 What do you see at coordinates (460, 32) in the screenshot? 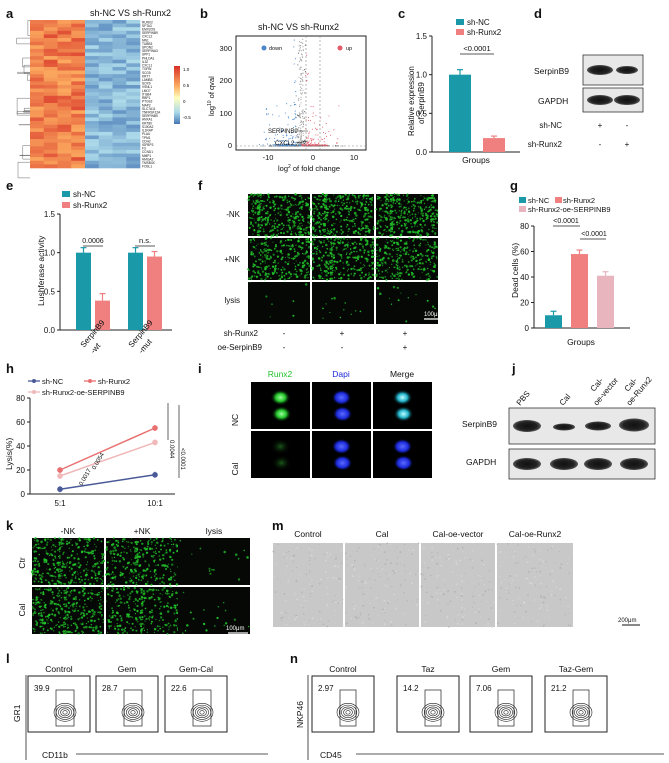
I see `c-legend-swatch-r` at bounding box center [460, 32].